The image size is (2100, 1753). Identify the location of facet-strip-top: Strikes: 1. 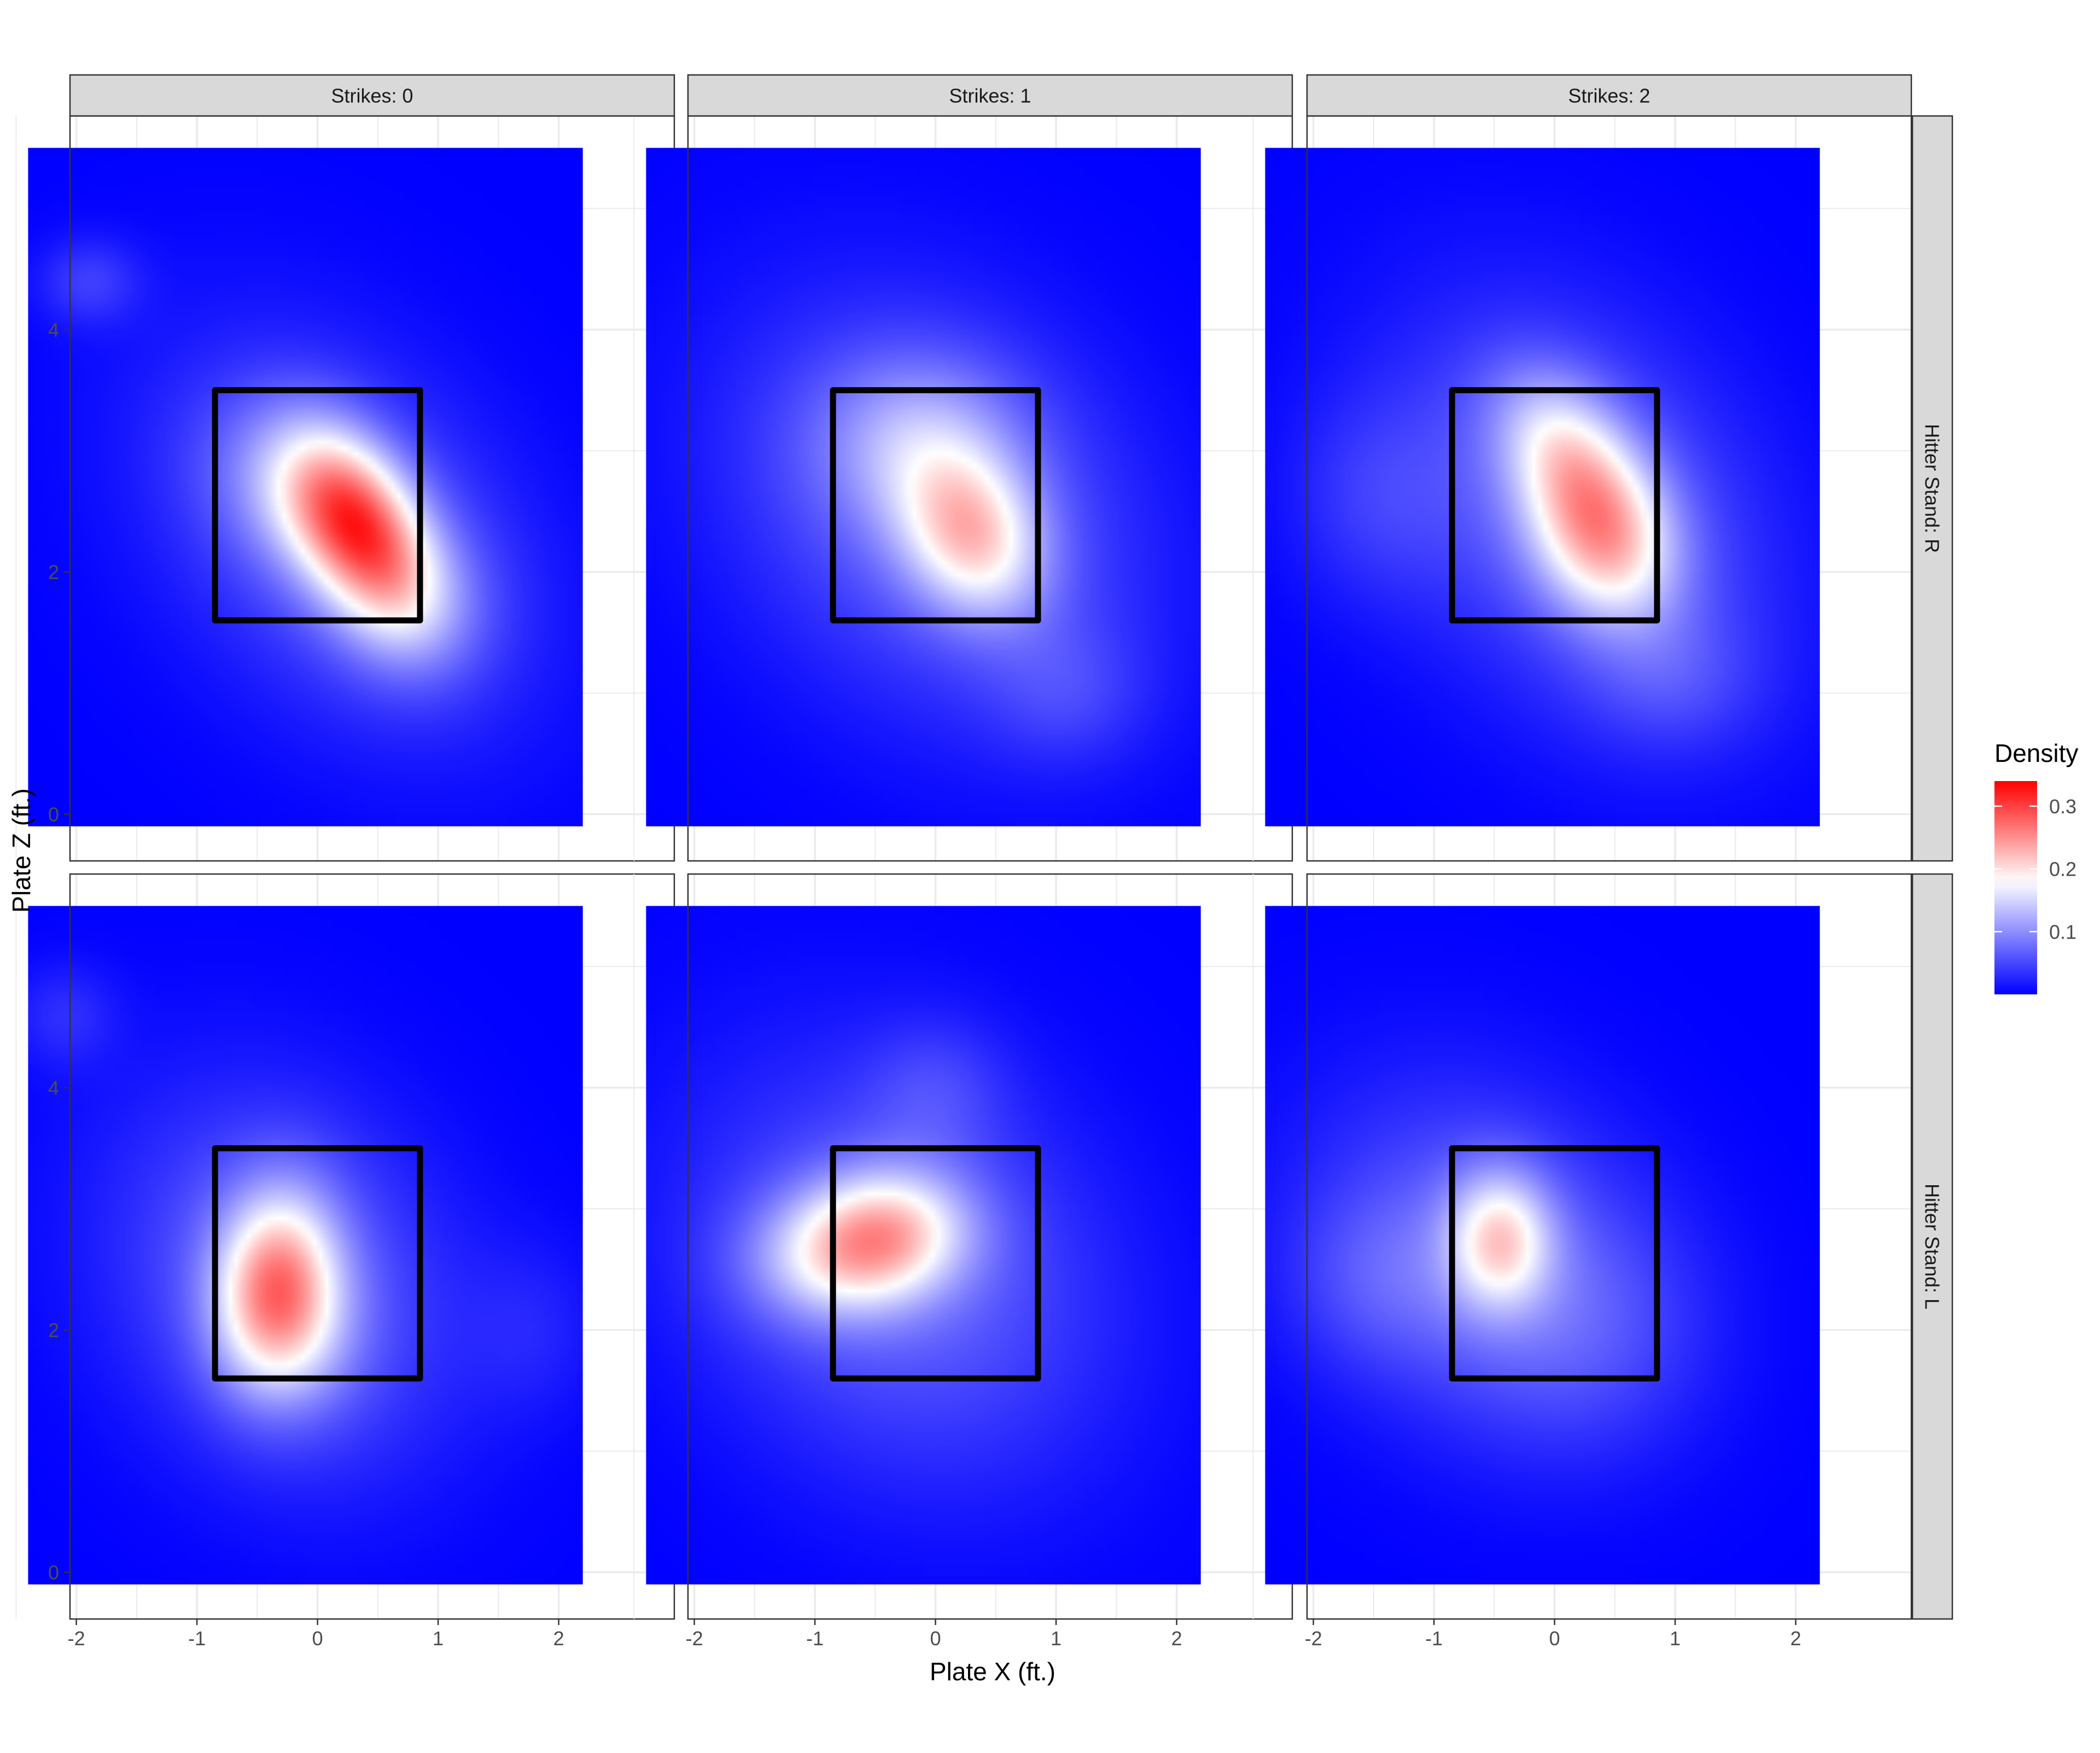
(990, 96).